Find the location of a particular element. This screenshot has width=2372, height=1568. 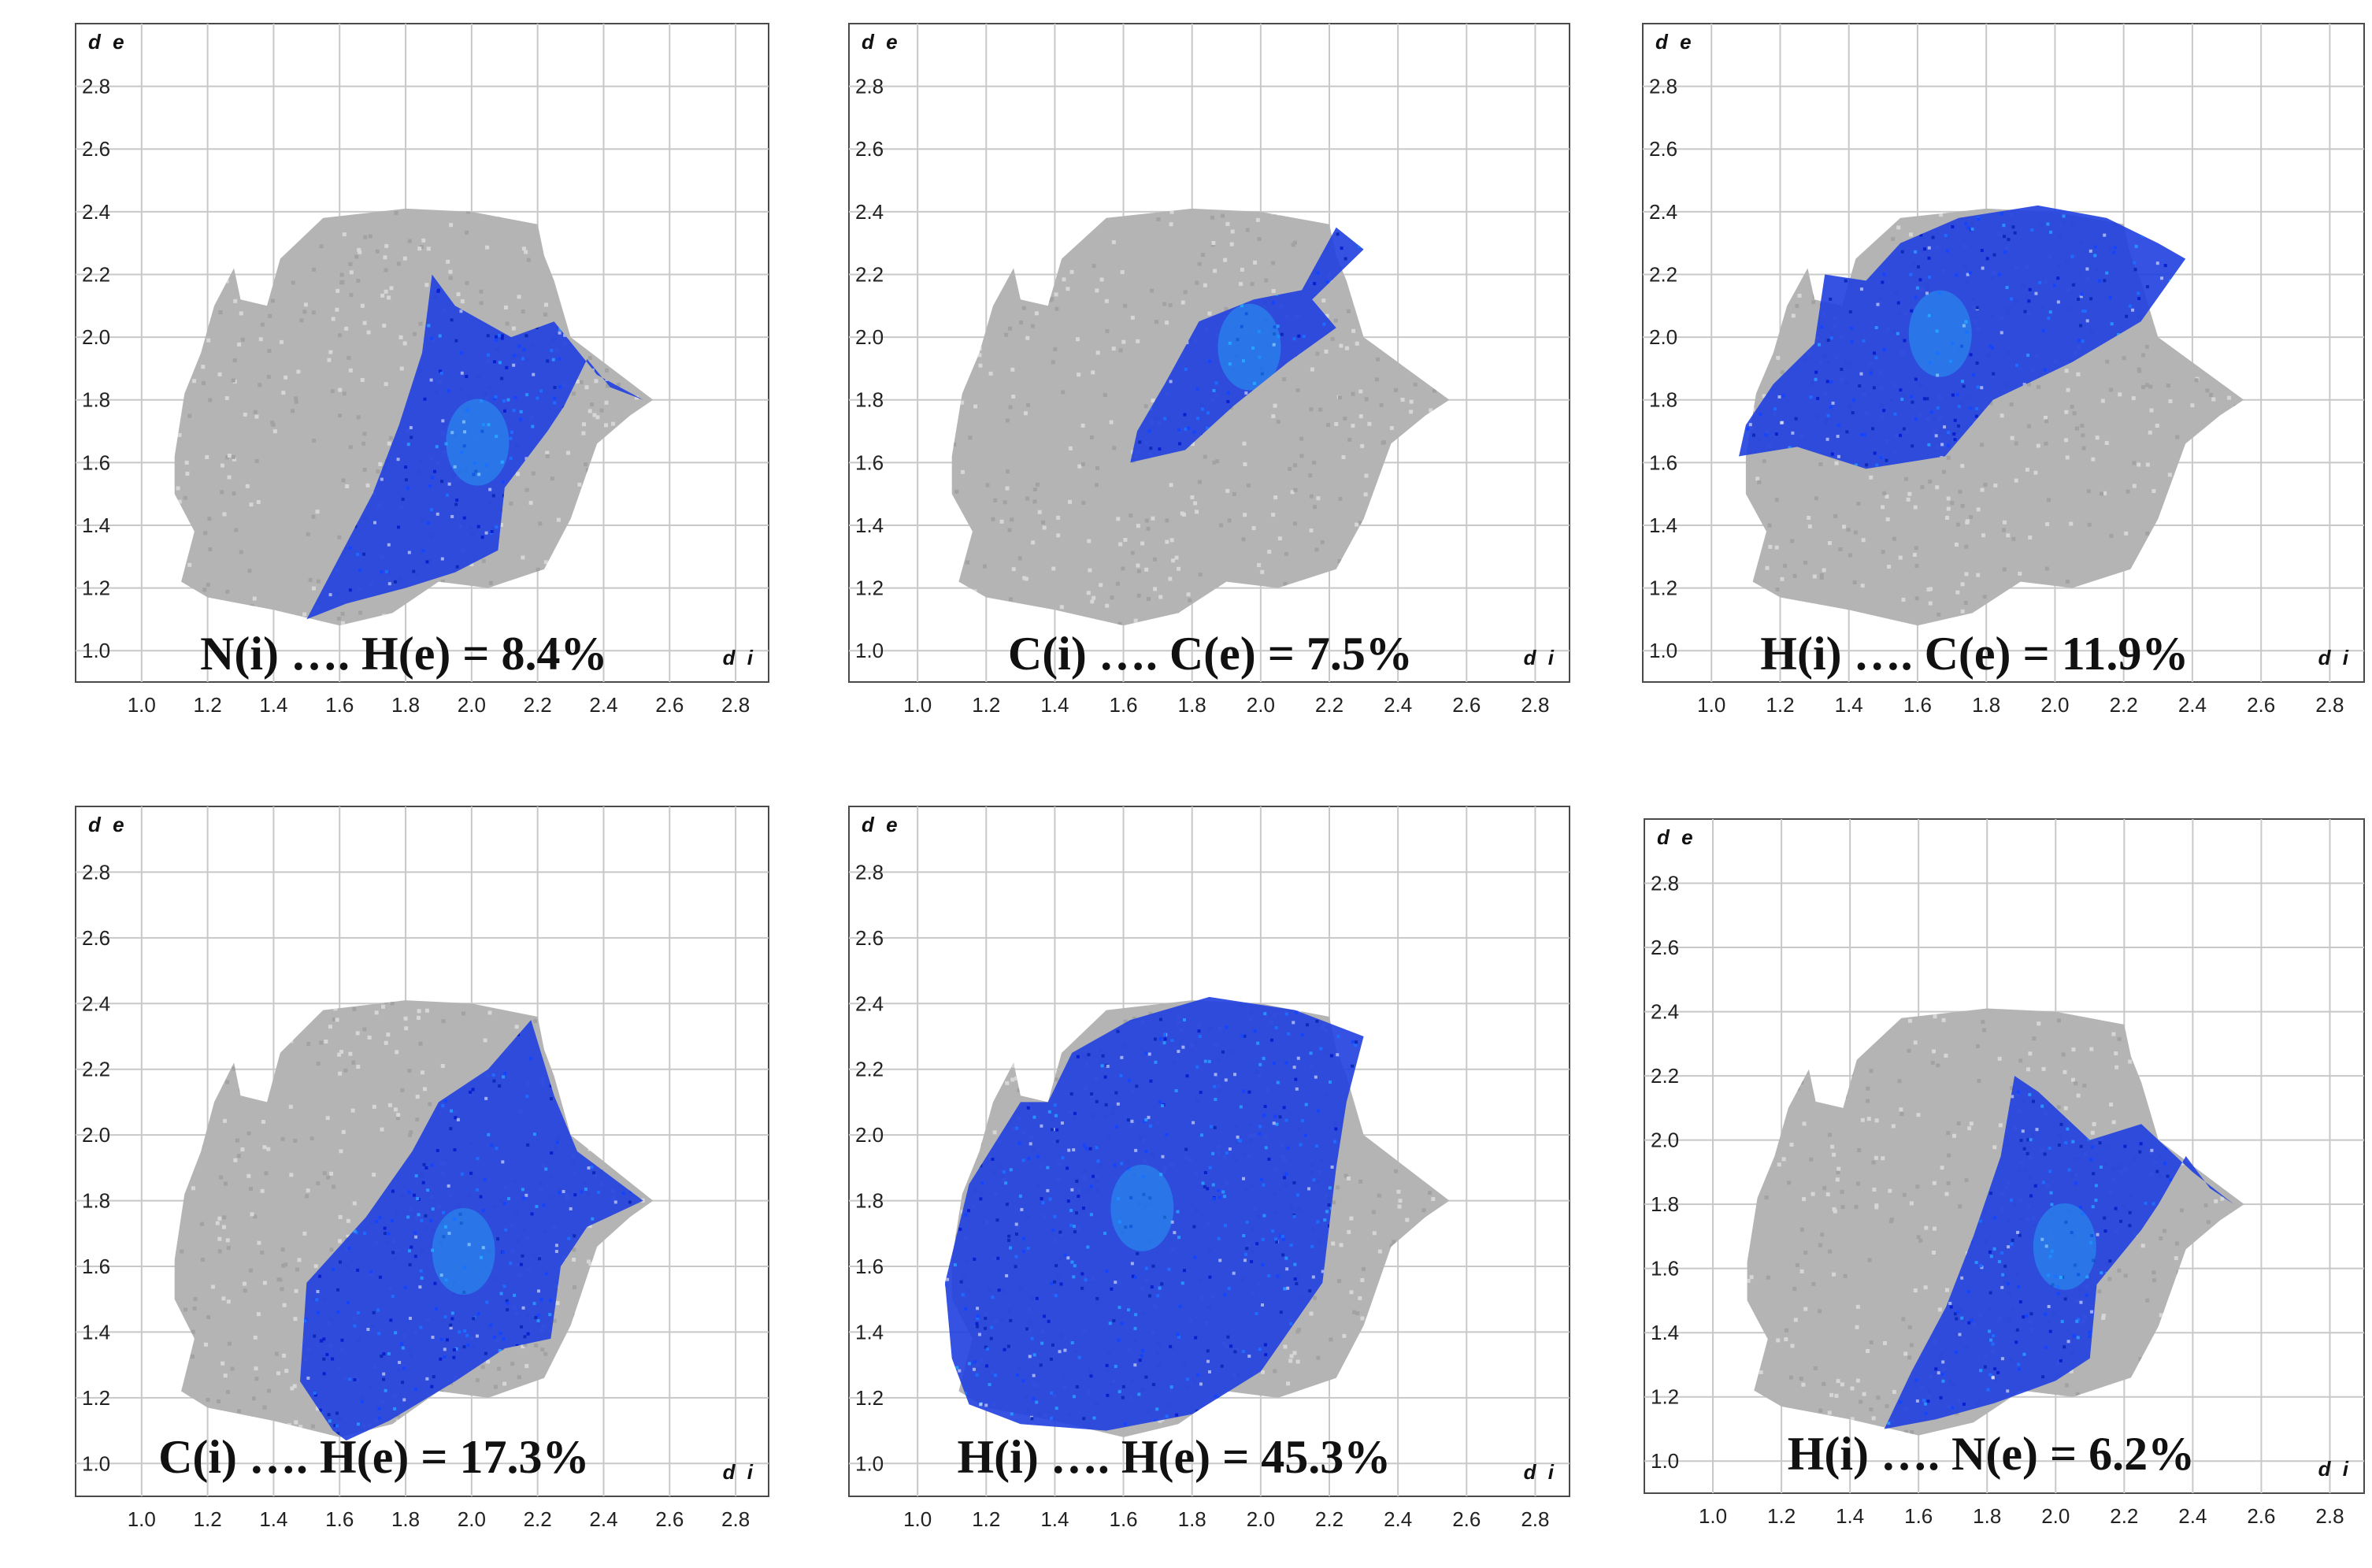

x-tick-label: 1.2 is located at coordinates (208, 705).